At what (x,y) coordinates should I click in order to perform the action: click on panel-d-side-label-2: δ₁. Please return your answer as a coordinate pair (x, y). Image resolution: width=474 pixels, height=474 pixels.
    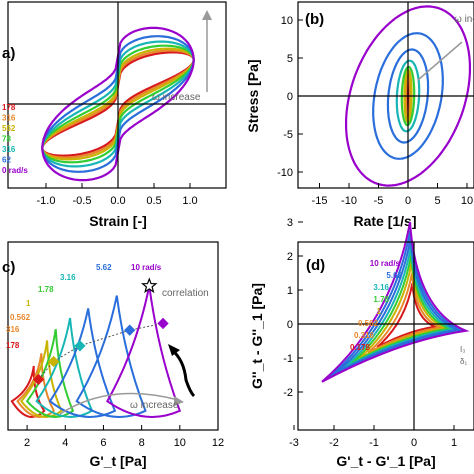
    Looking at the image, I should click on (463, 361).